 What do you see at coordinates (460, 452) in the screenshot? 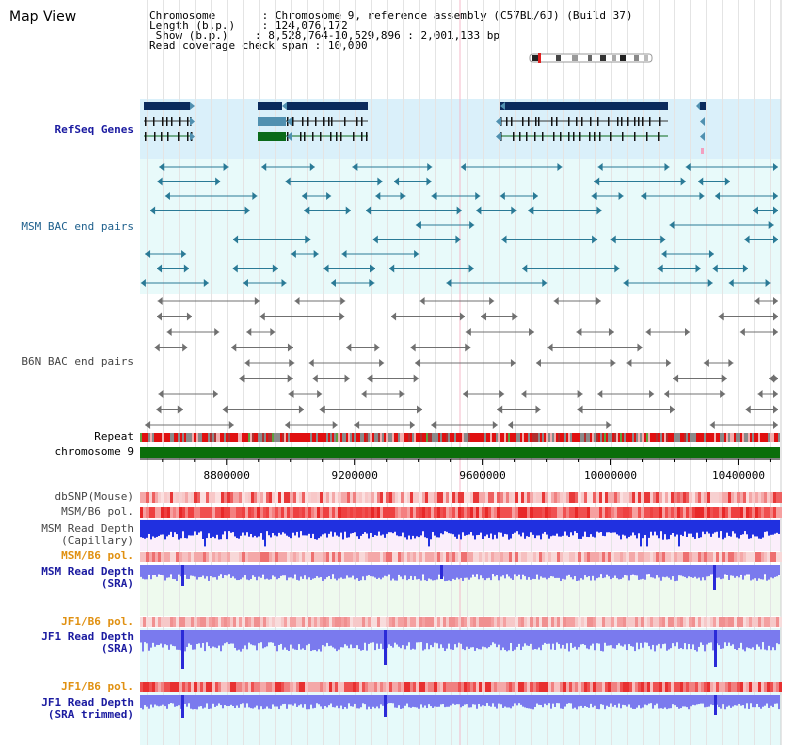
I see `chromosome-bar` at bounding box center [460, 452].